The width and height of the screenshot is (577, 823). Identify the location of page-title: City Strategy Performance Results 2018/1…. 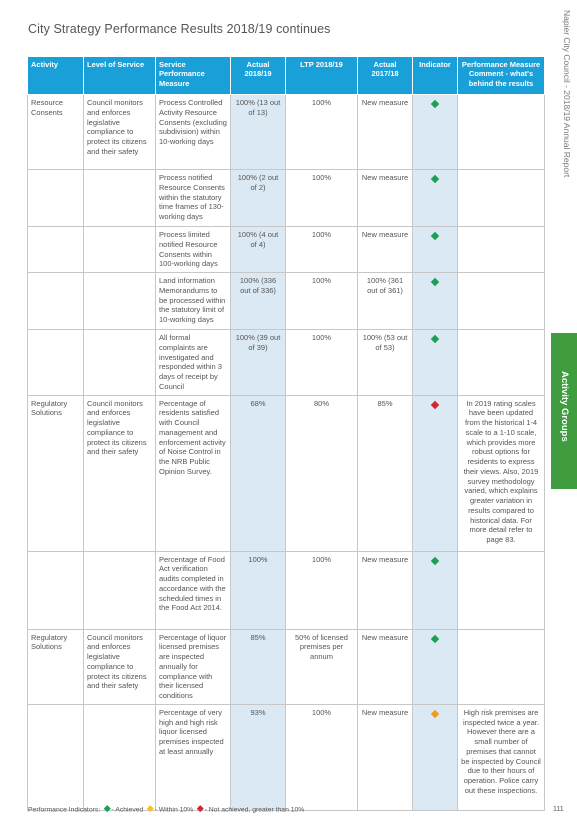
(179, 29).